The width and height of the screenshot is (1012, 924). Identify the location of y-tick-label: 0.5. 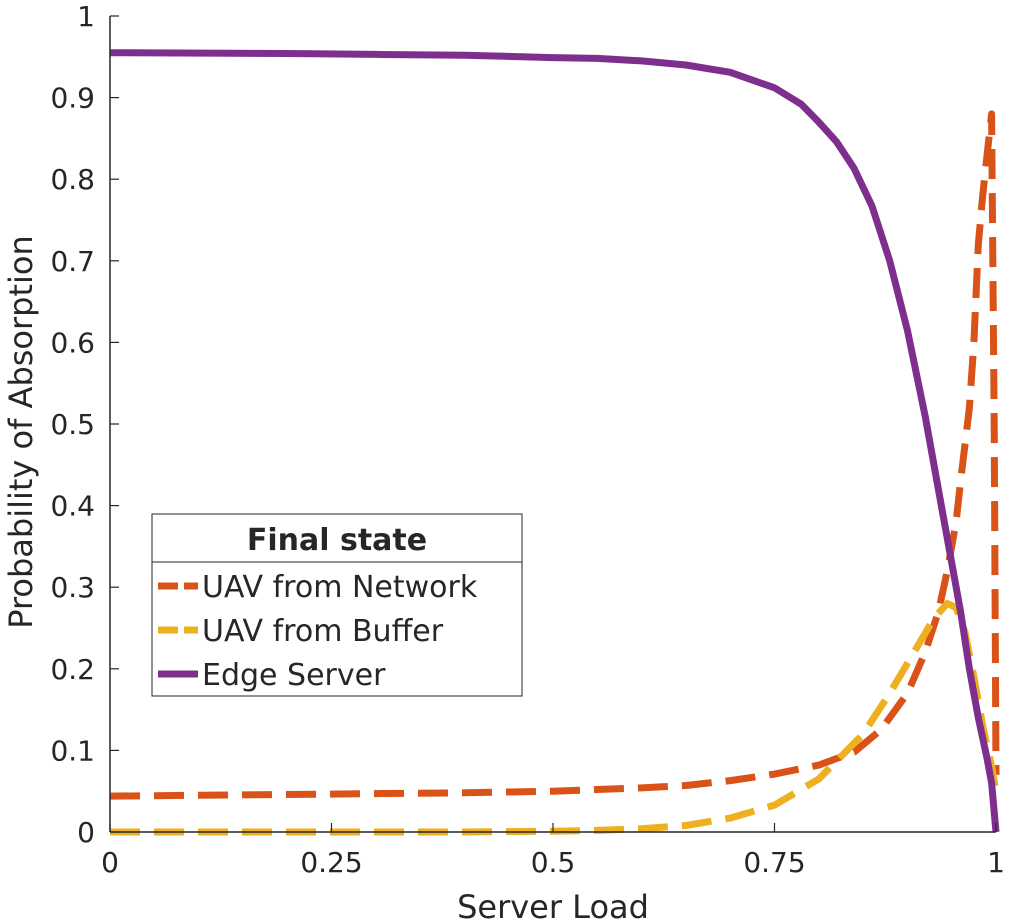
(72, 424).